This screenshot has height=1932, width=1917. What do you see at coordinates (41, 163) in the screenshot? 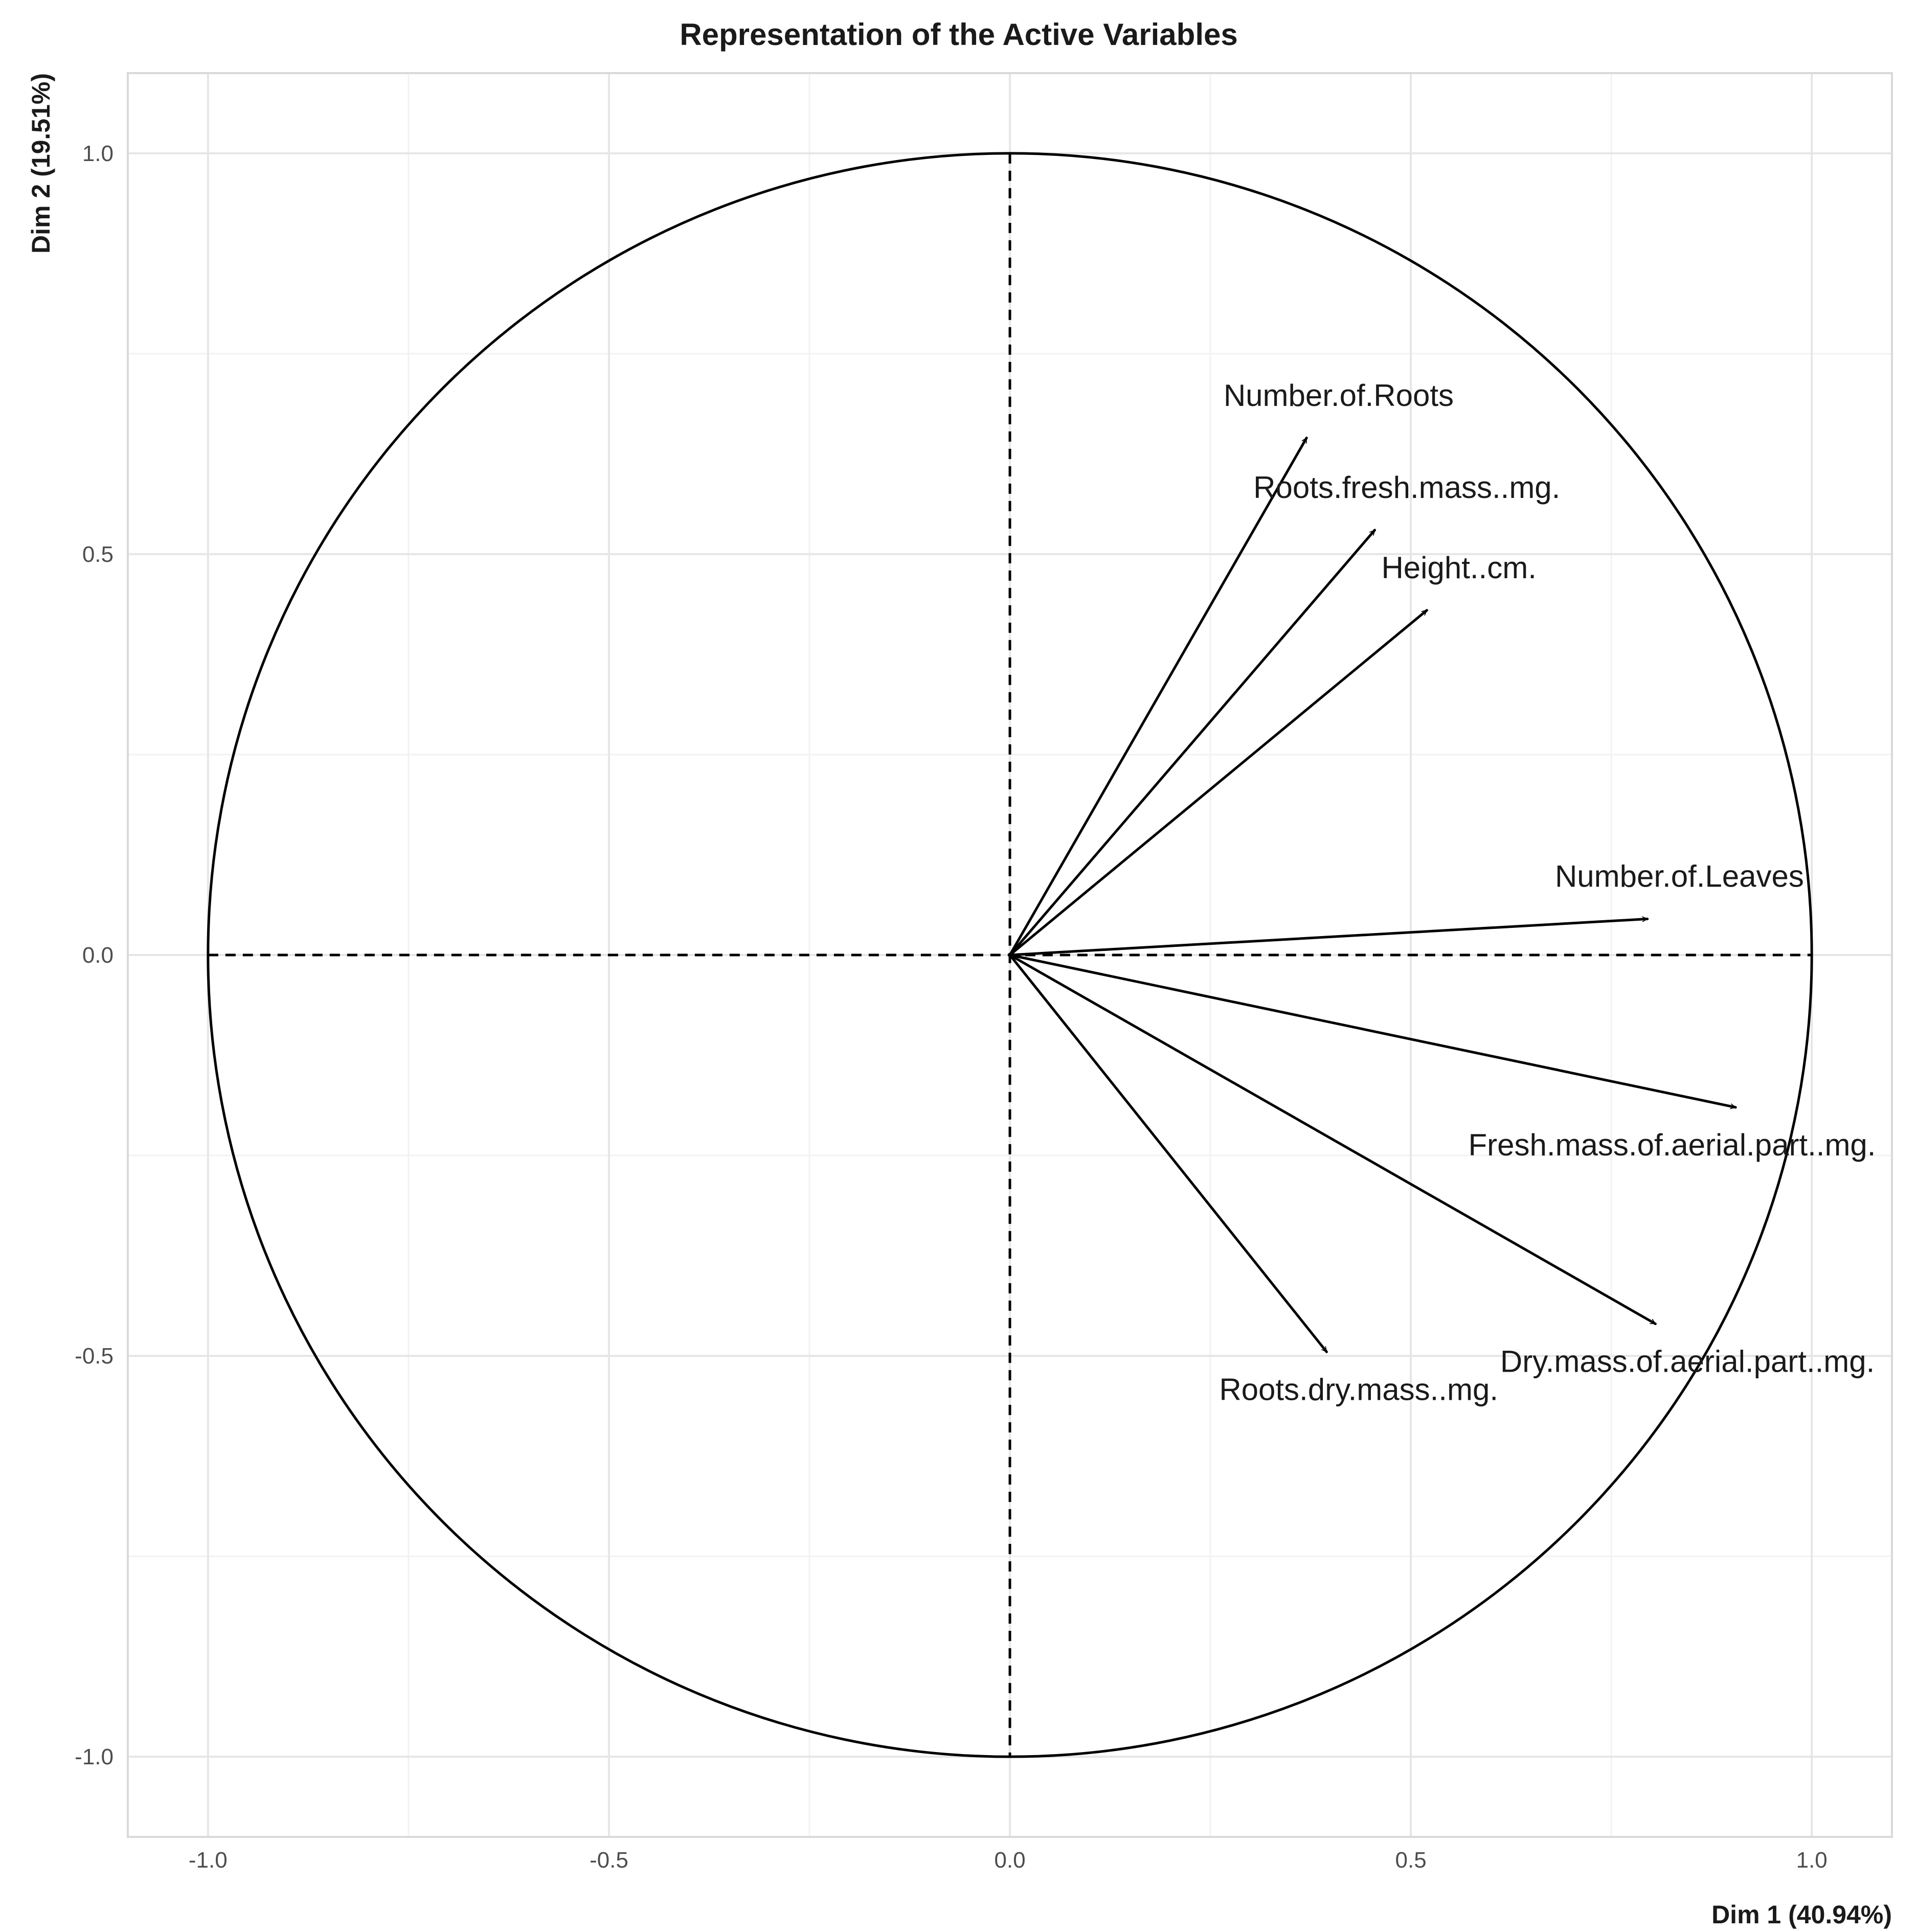
I see `y-axis-title: Dim 2 (19.51%)` at bounding box center [41, 163].